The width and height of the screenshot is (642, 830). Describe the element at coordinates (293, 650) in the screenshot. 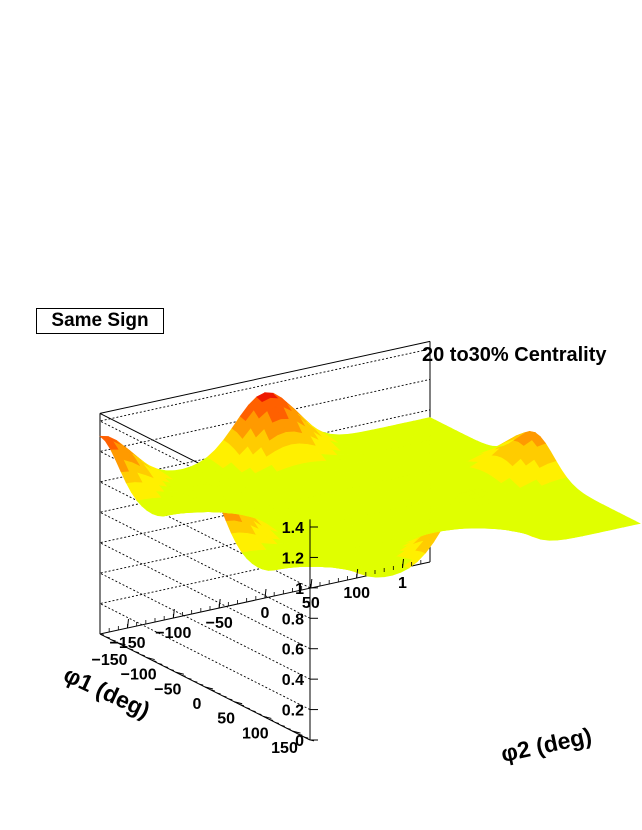

I see `z-tick-label: 0.6` at that location.